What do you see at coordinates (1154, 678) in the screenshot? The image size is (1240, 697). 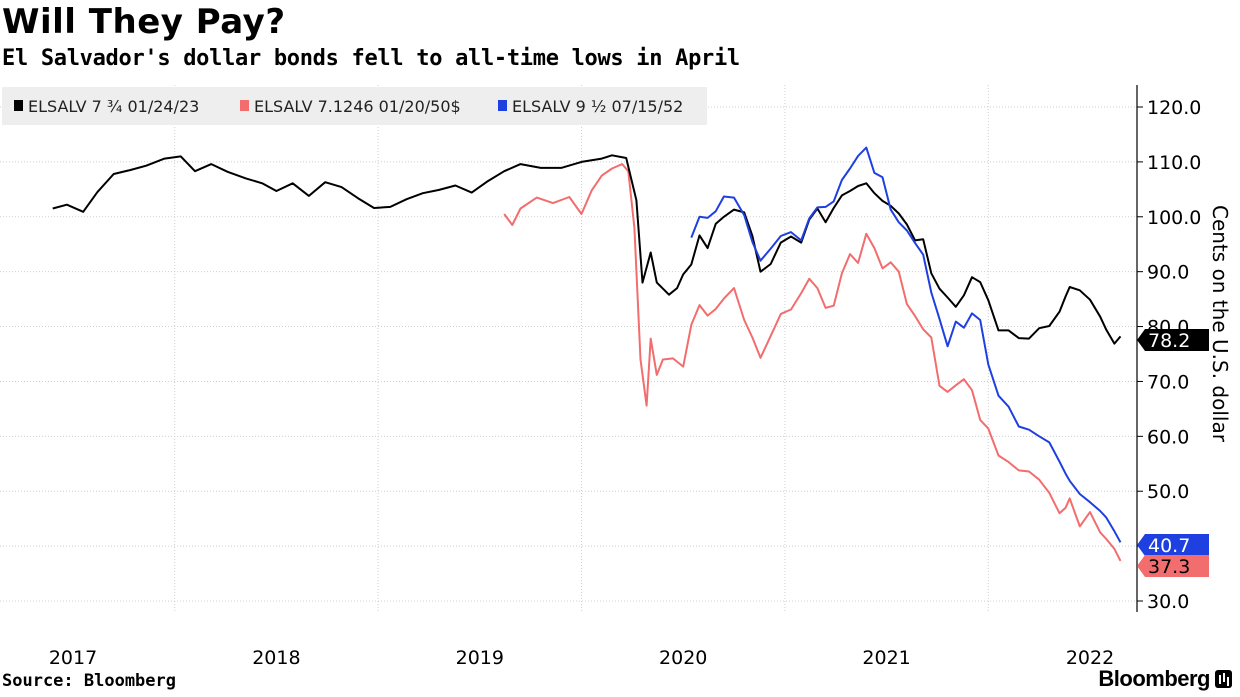 I see `bloomberg-logo: Bloomberg` at bounding box center [1154, 678].